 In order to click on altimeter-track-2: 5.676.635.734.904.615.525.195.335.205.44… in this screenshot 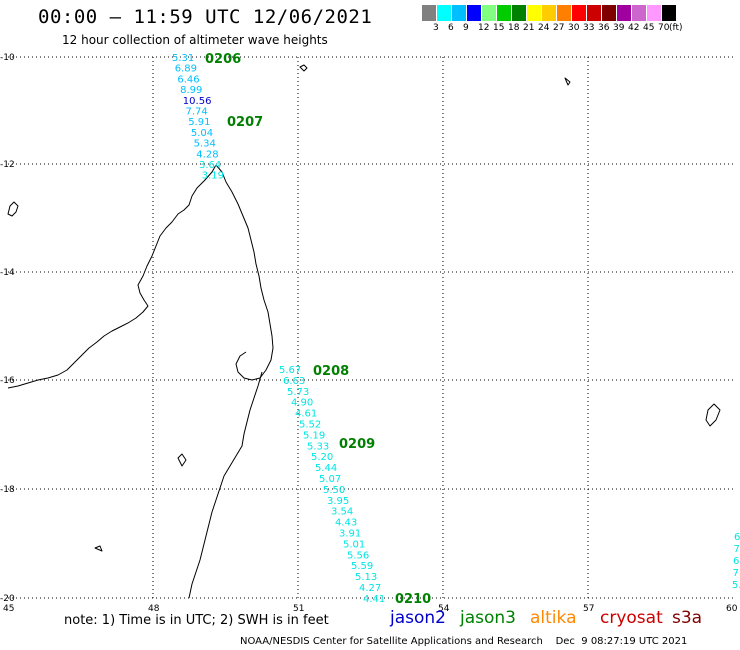, I will do `click(332, 485)`.